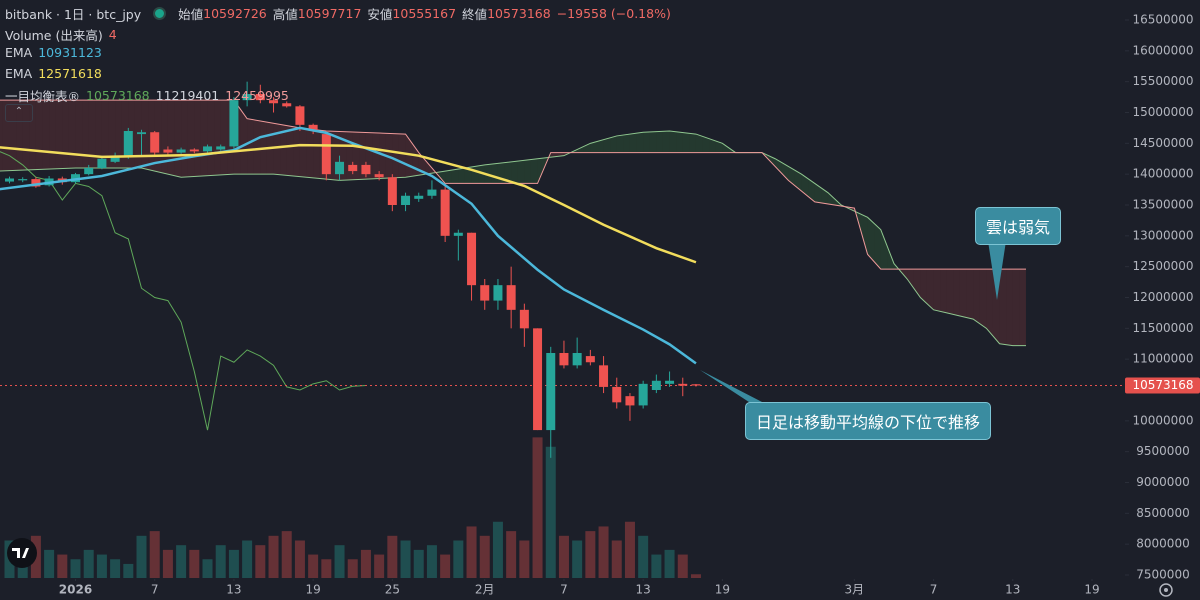  What do you see at coordinates (19, 73) in the screenshot?
I see `legend-label: EMA` at bounding box center [19, 73].